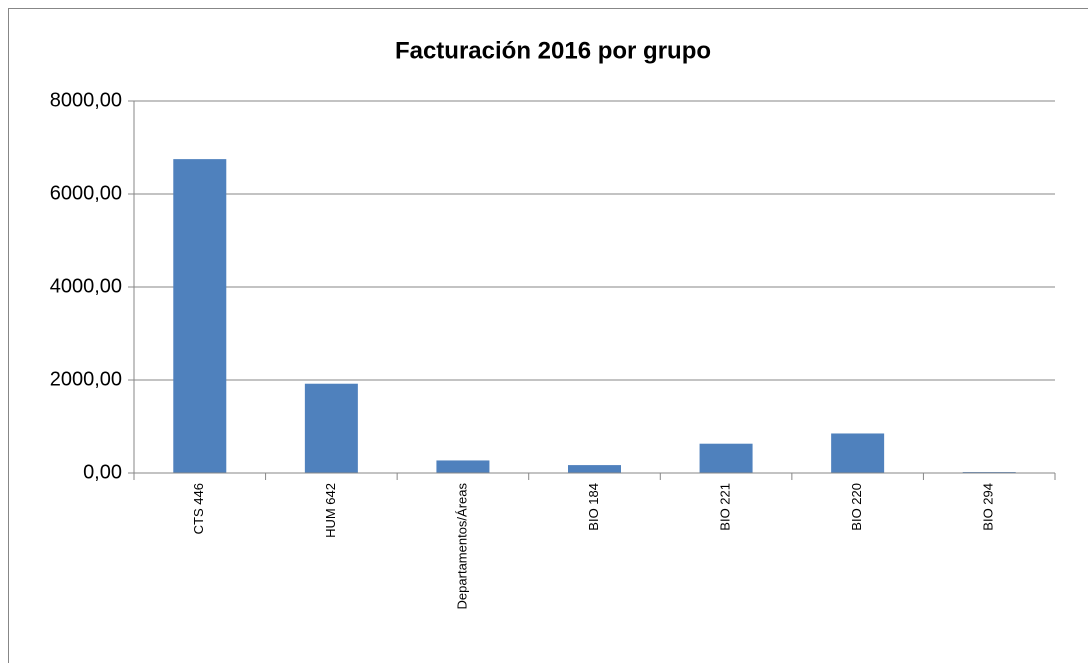 This screenshot has height=663, width=1088. I want to click on x-tick-label: BIO 221, so click(725, 507).